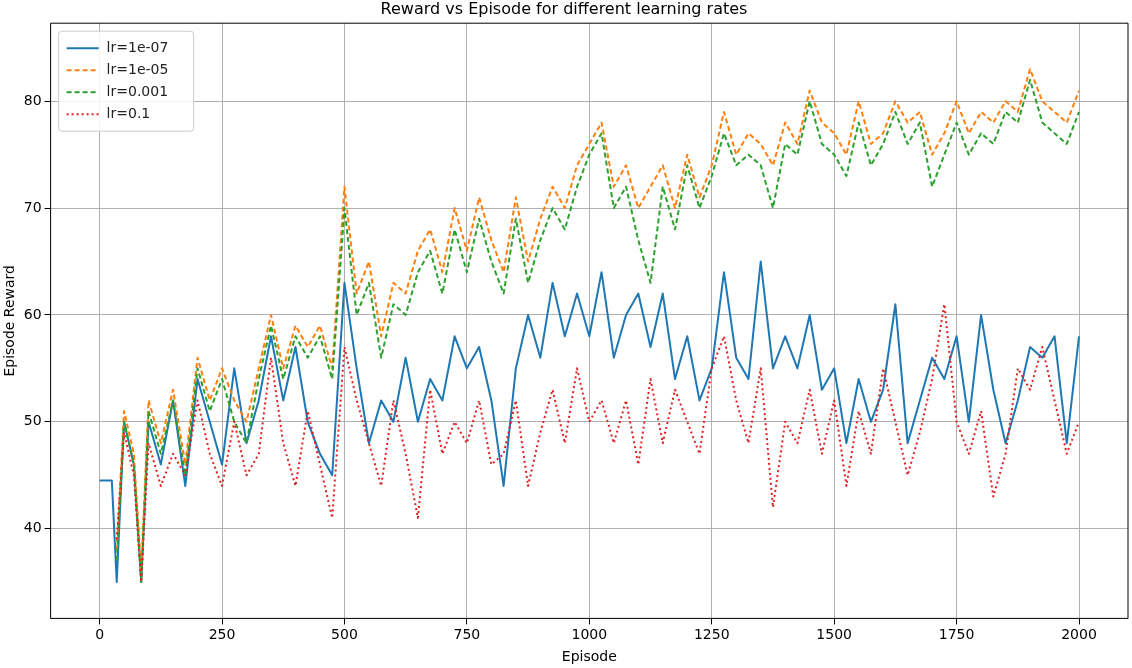 The height and width of the screenshot is (668, 1132). I want to click on y-tick-label: 60, so click(32, 313).